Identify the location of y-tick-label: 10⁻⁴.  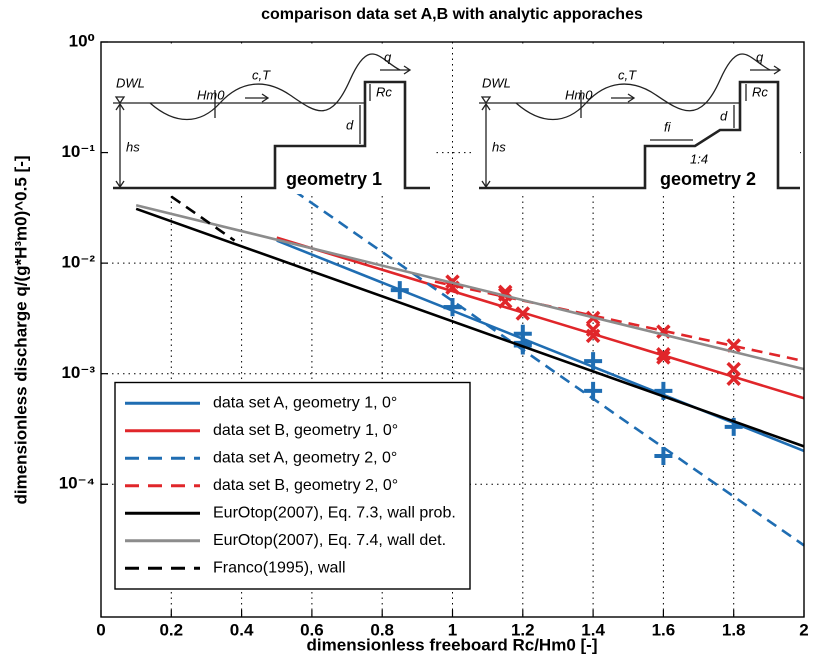
(77, 483).